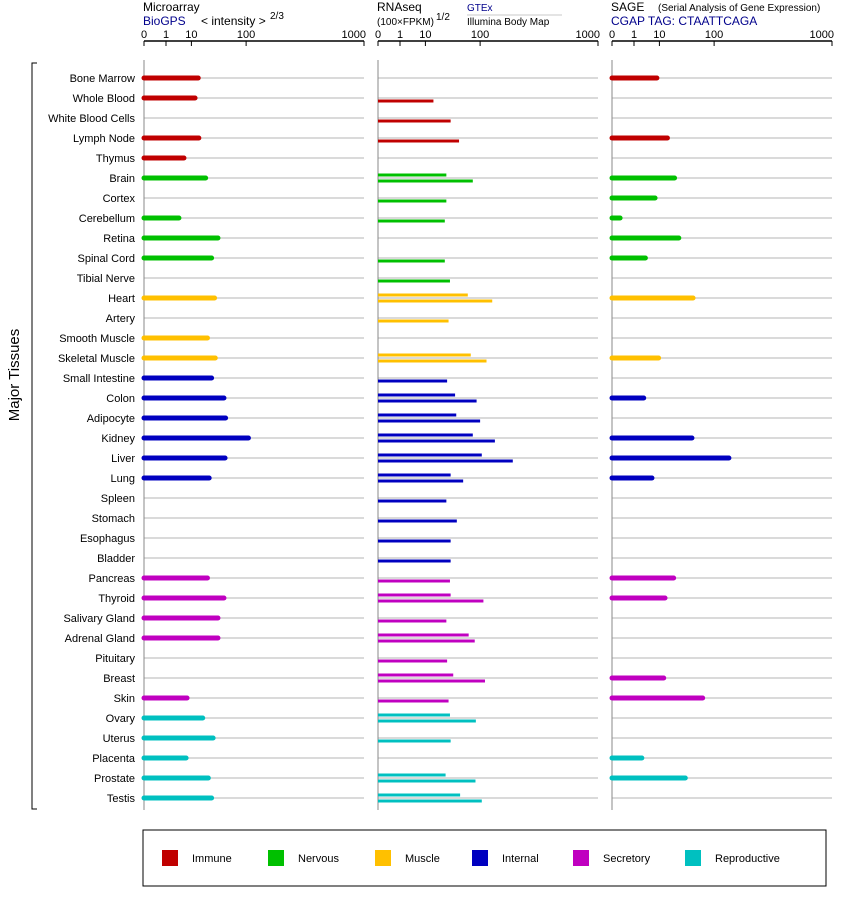 The height and width of the screenshot is (900, 842). What do you see at coordinates (443, 17) in the screenshot?
I see `fpkm-exponent: 1/2` at bounding box center [443, 17].